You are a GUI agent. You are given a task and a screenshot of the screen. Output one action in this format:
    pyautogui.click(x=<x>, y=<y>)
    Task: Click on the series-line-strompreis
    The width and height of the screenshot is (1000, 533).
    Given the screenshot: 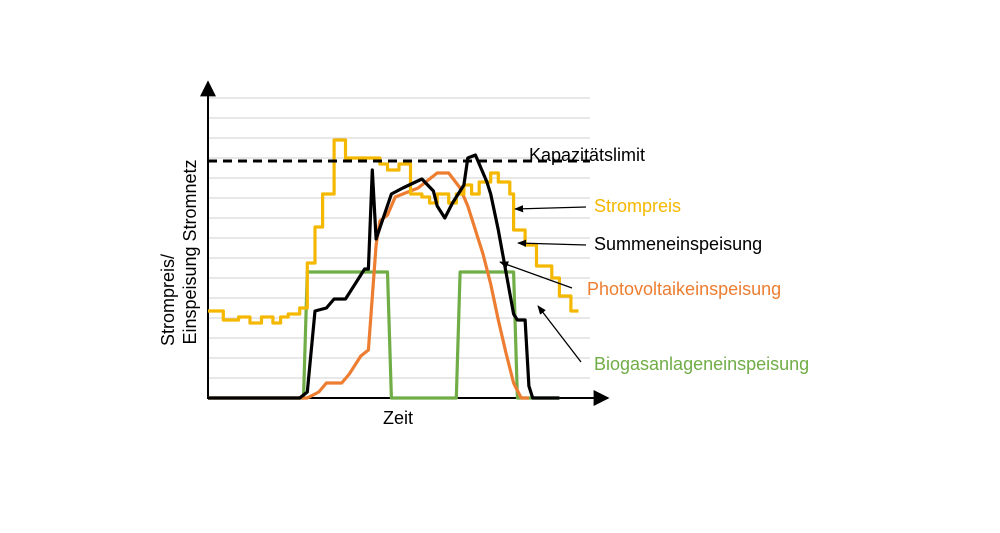 What is the action you would take?
    pyautogui.click(x=393, y=231)
    